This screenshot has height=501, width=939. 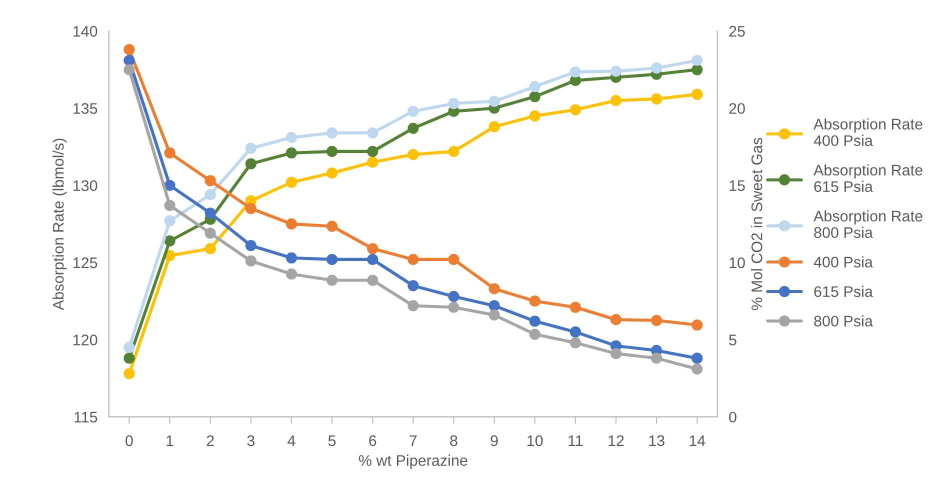 What do you see at coordinates (454, 440) in the screenshot?
I see `x-tick-label: 8` at bounding box center [454, 440].